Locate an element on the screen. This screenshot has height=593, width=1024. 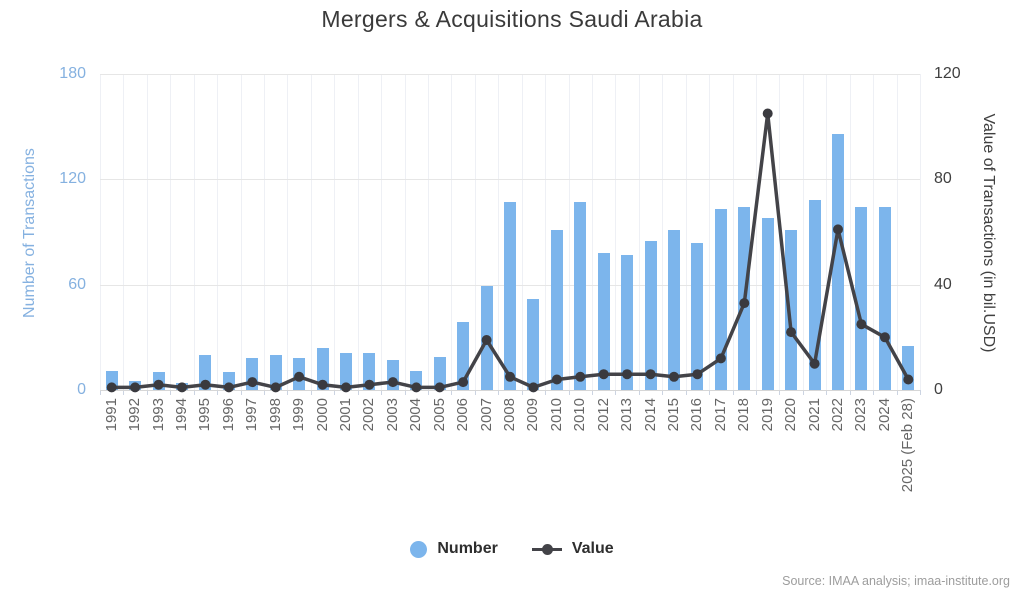
bar-2020 is located at coordinates (791, 310).